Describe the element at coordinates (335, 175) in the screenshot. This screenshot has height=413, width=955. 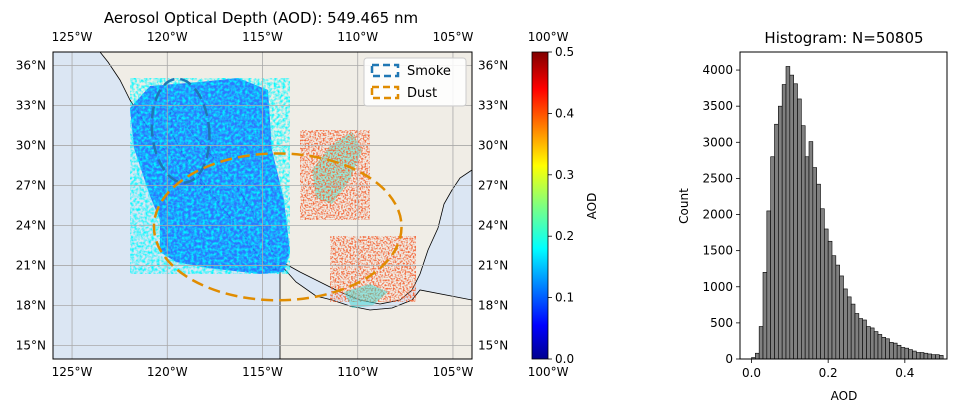
I see `aod-inland-hot` at that location.